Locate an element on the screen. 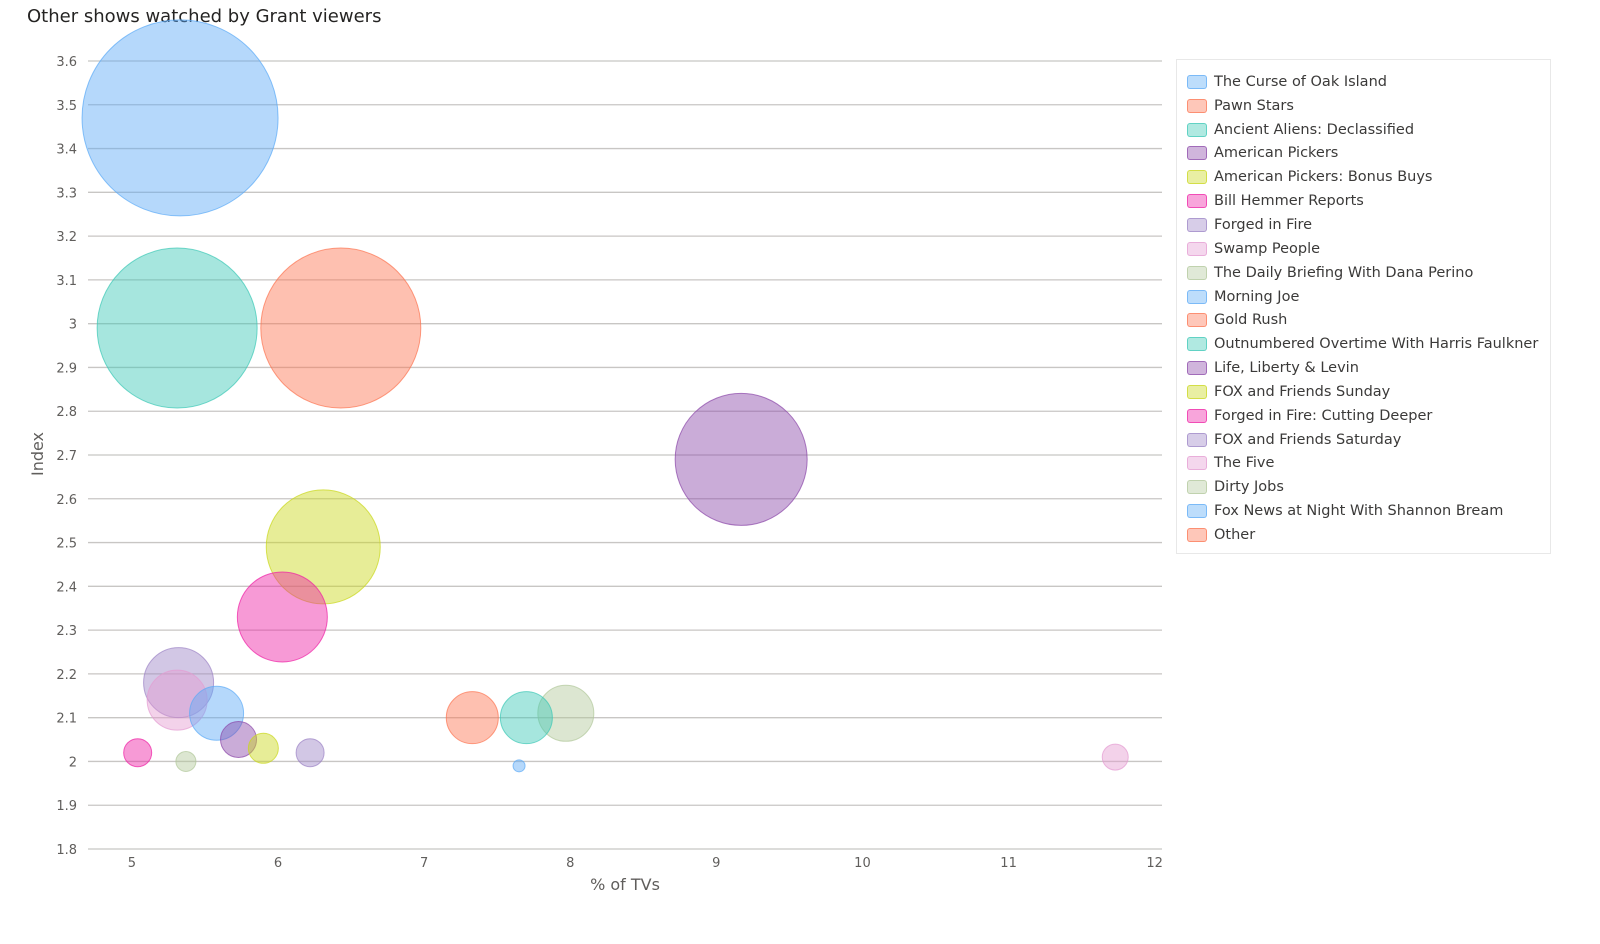 The width and height of the screenshot is (1600, 944). y-tick-label: 3 is located at coordinates (73, 325).